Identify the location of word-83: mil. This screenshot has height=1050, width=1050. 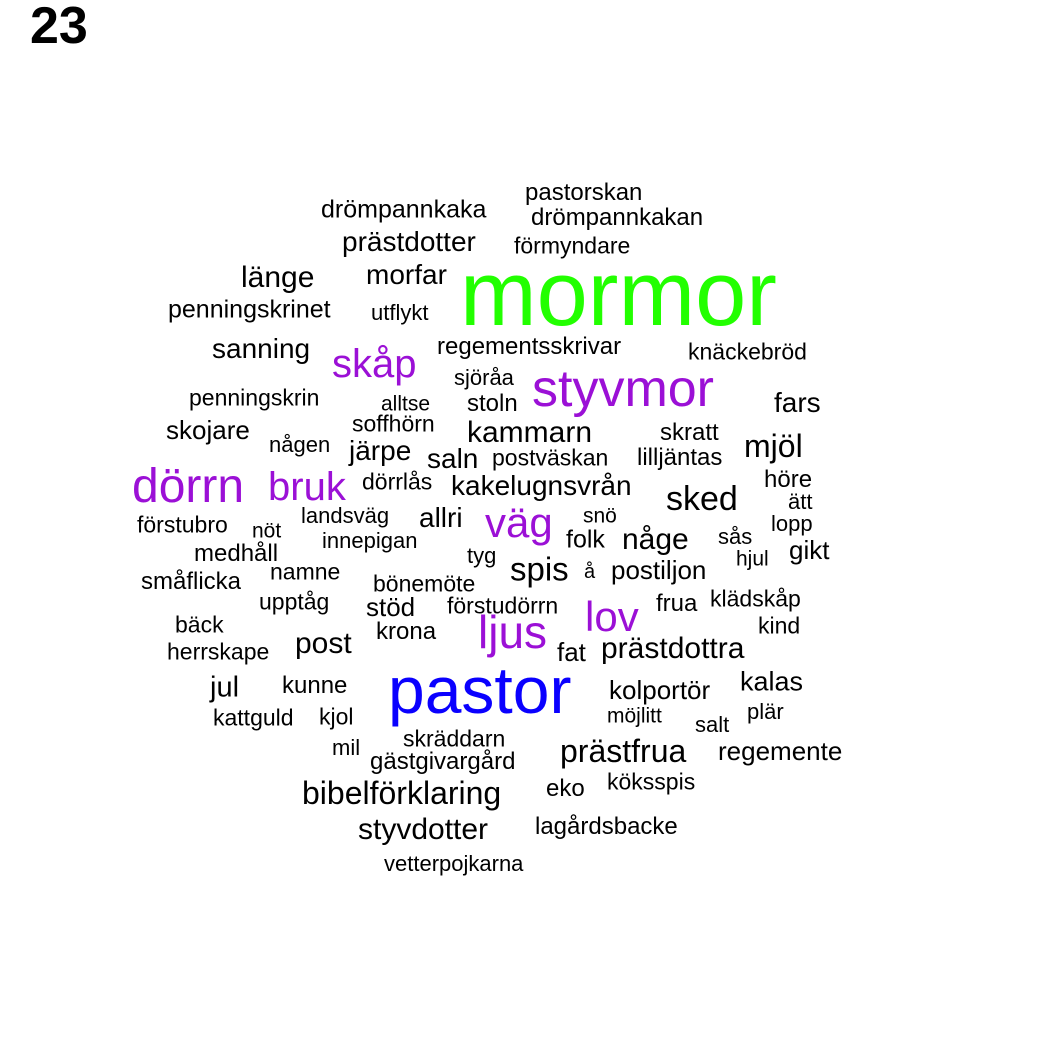
(346, 747).